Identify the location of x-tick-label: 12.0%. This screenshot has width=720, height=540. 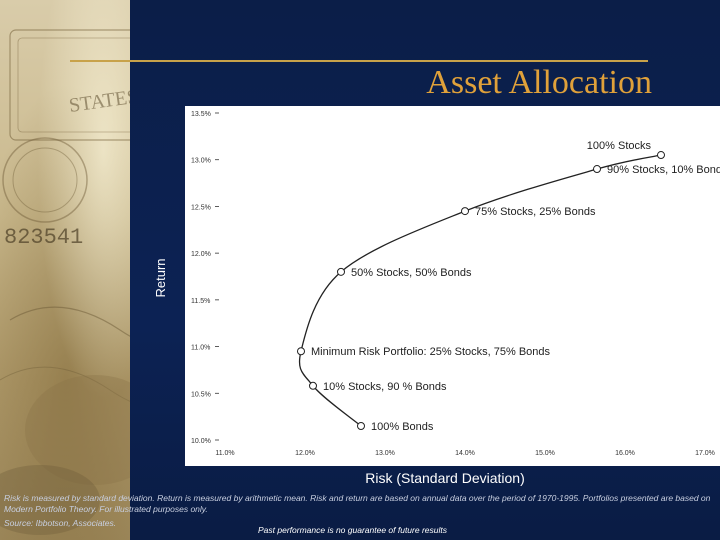
(305, 453).